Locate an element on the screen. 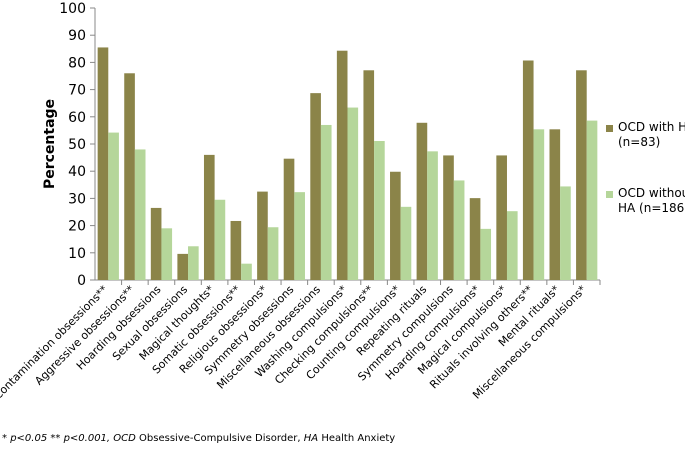  y-tick-label: 80 is located at coordinates (77, 63).